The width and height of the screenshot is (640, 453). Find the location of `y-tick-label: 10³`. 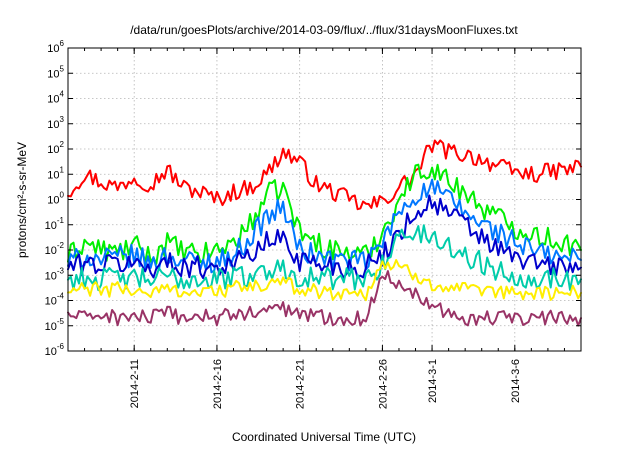

y-tick-label: 10³ is located at coordinates (55, 123).